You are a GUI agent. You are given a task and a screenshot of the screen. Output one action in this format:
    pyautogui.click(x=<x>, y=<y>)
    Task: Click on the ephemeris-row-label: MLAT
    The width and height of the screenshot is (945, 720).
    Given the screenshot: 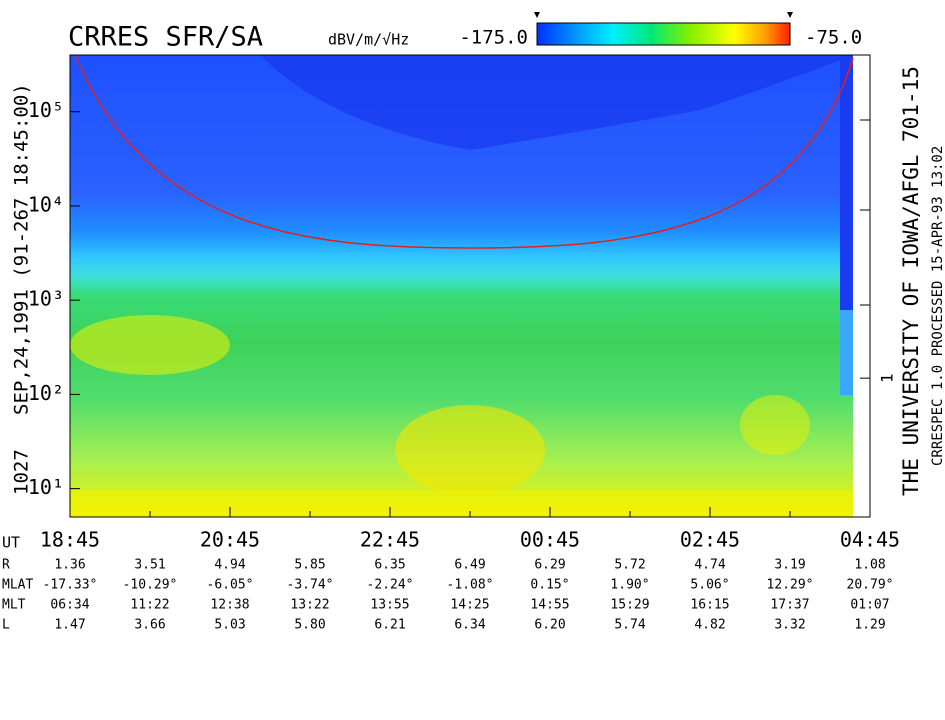 What is the action you would take?
    pyautogui.click(x=17, y=585)
    